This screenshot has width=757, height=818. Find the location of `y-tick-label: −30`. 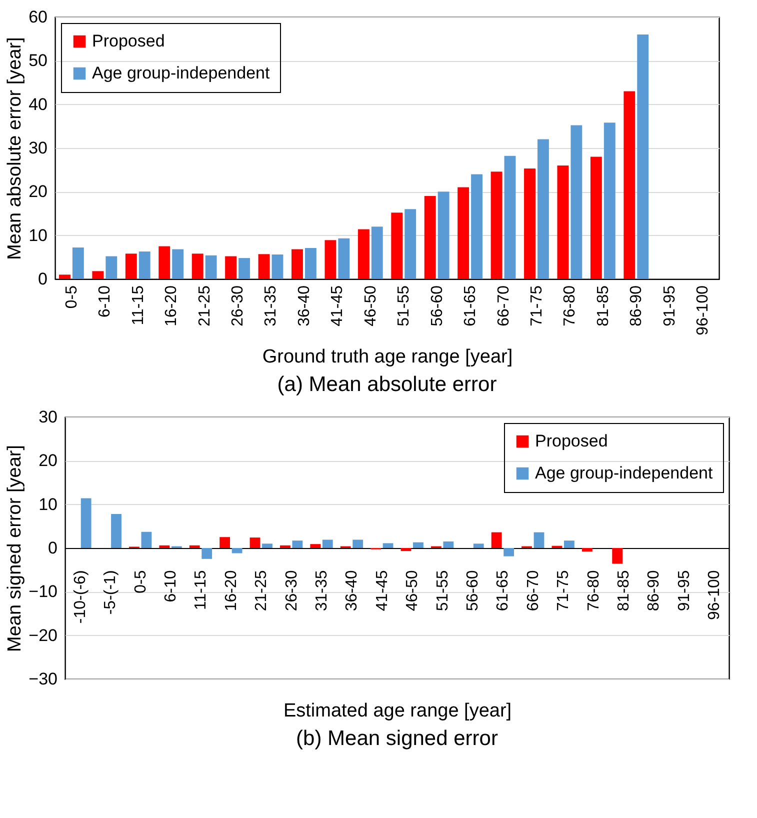

y-tick-label: −30 is located at coordinates (43, 679).